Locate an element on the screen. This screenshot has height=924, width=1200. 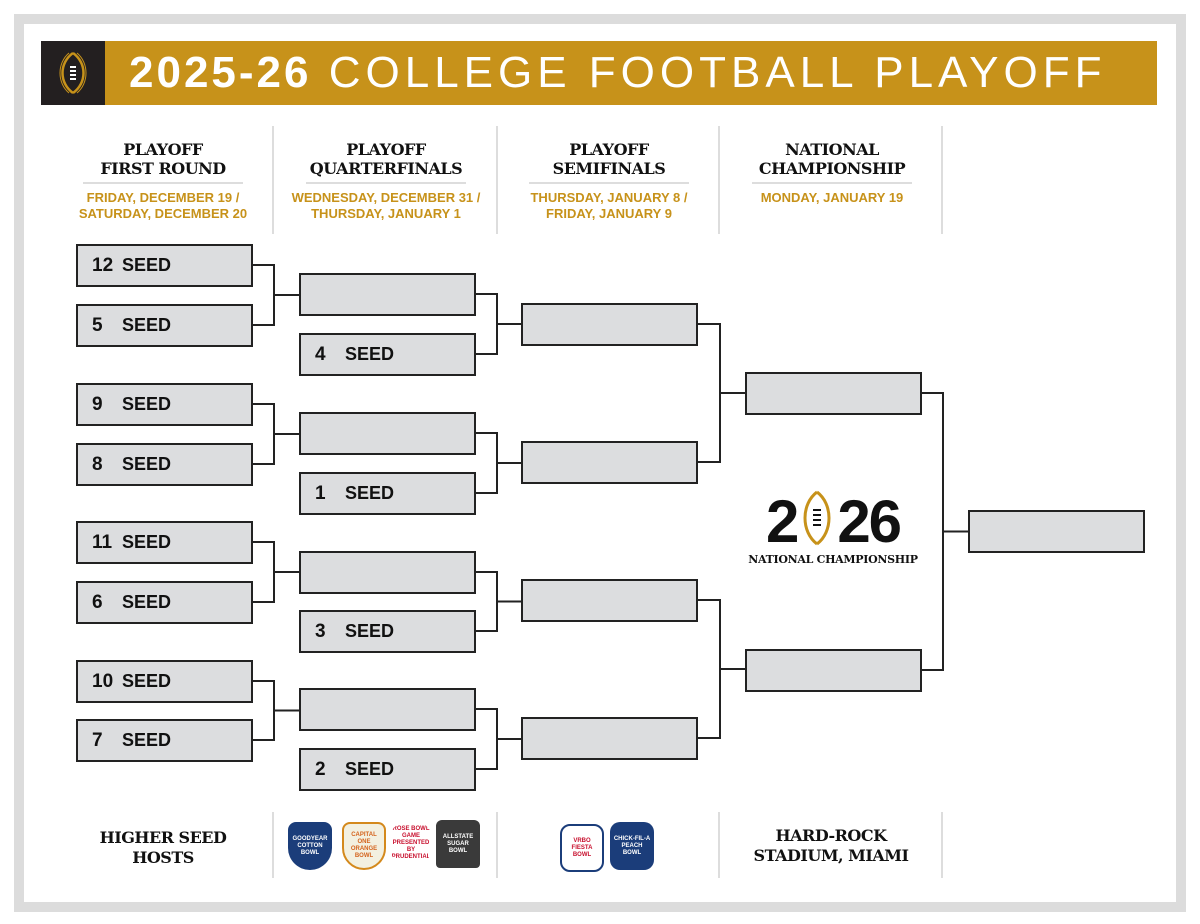
peach-bowl-logo: Chick-fil-A Peach Bowl is located at coordinates (632, 846).